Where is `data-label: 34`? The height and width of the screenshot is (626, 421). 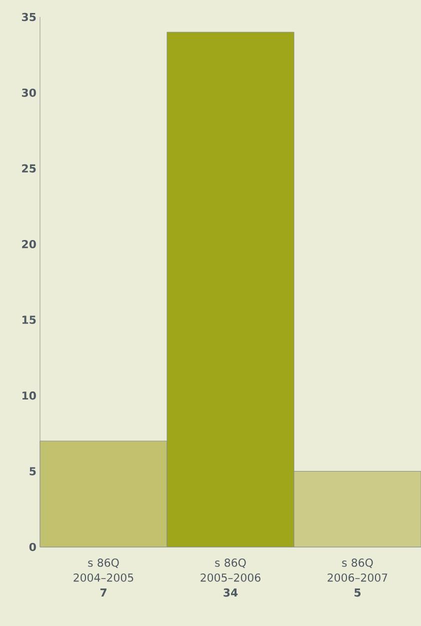
data-label: 34 is located at coordinates (230, 592).